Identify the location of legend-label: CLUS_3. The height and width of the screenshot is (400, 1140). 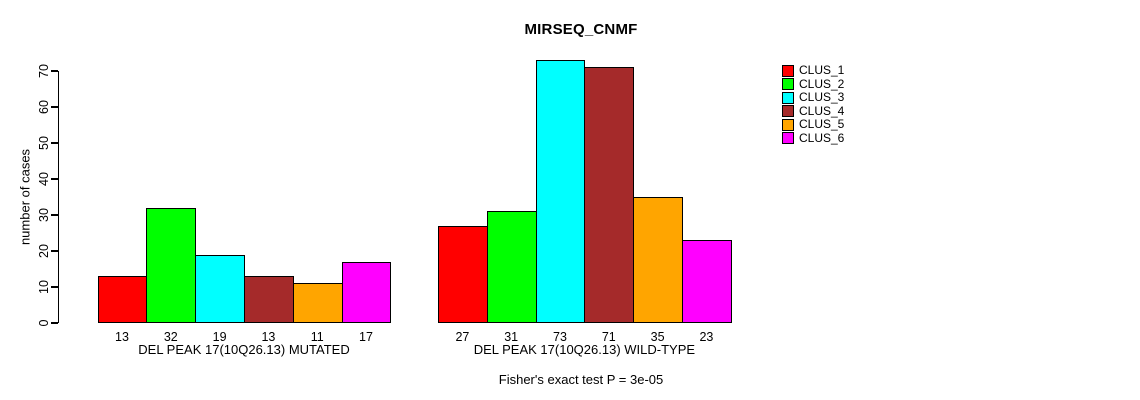
(822, 97).